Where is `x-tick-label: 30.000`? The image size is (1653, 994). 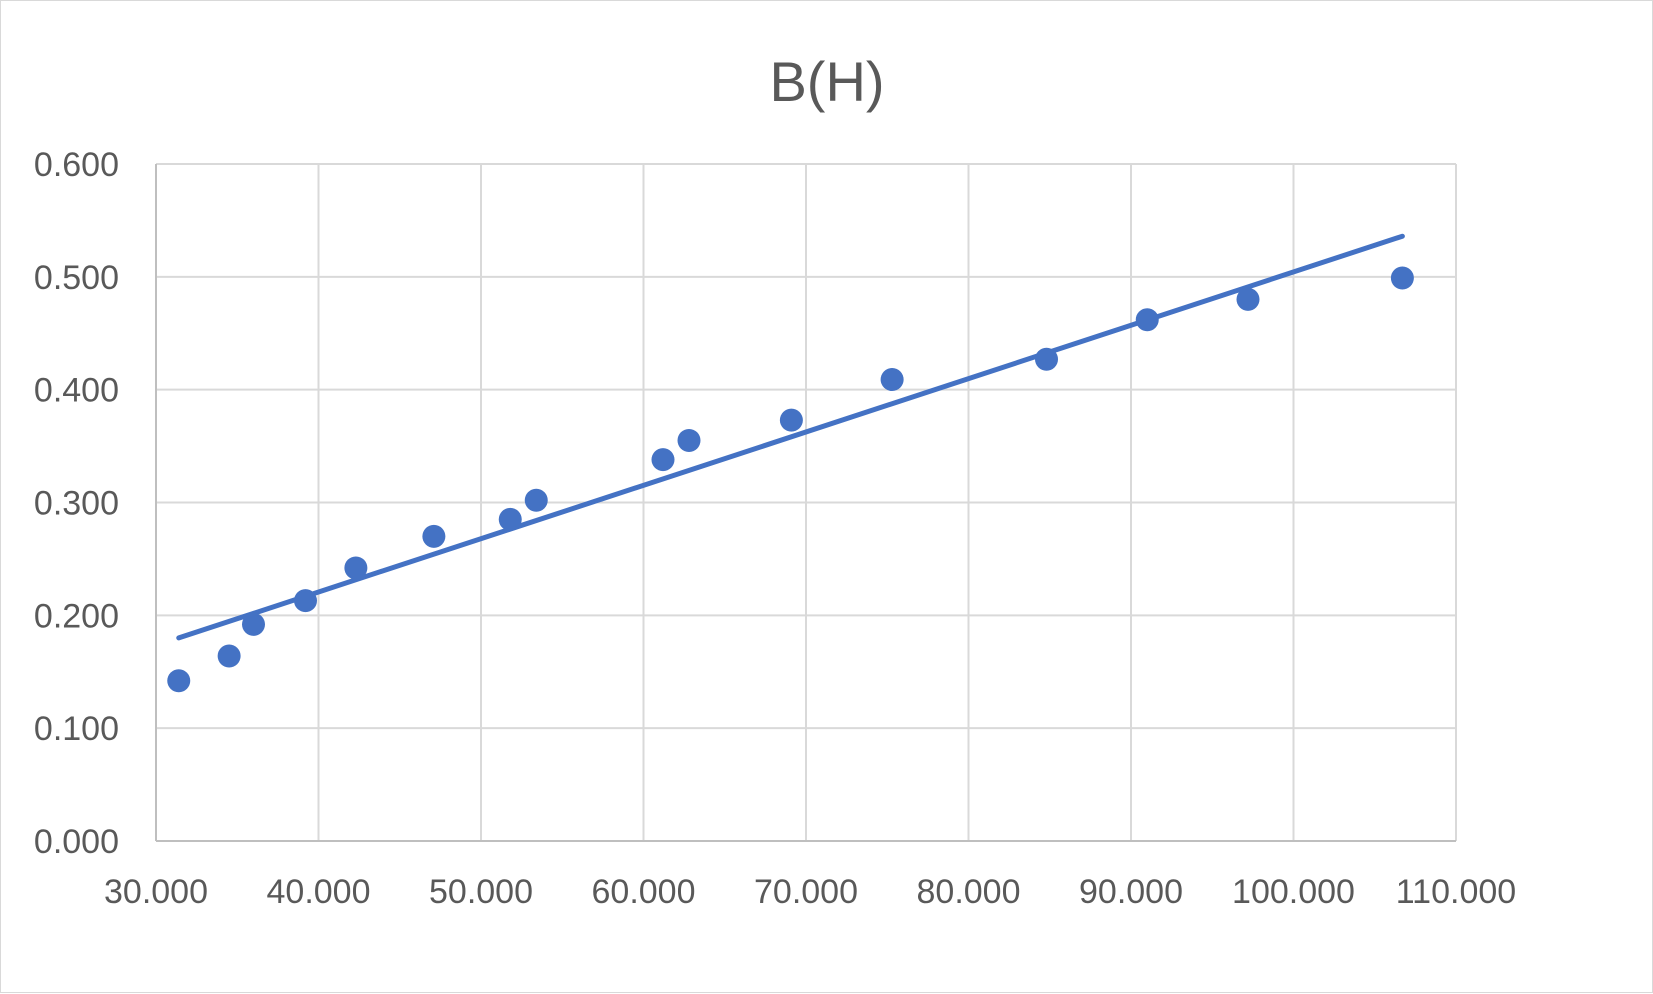 x-tick-label: 30.000 is located at coordinates (156, 892).